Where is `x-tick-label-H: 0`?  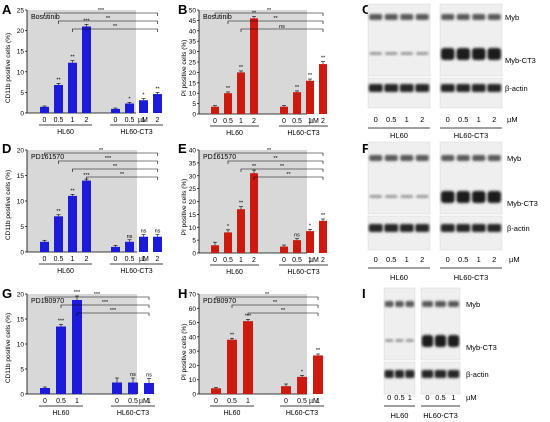 x-tick-label-H: 0 is located at coordinates (216, 401).